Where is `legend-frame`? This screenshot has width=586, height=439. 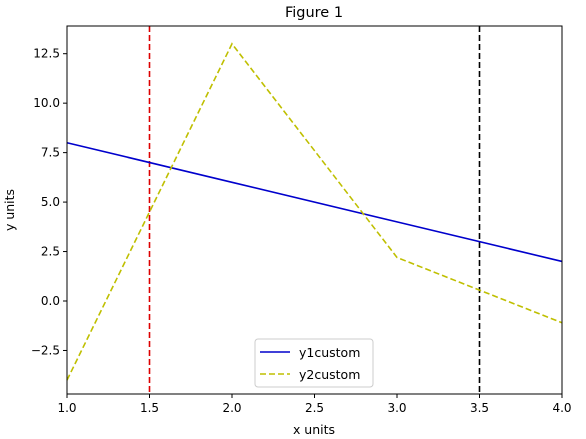
legend-frame is located at coordinates (314, 363).